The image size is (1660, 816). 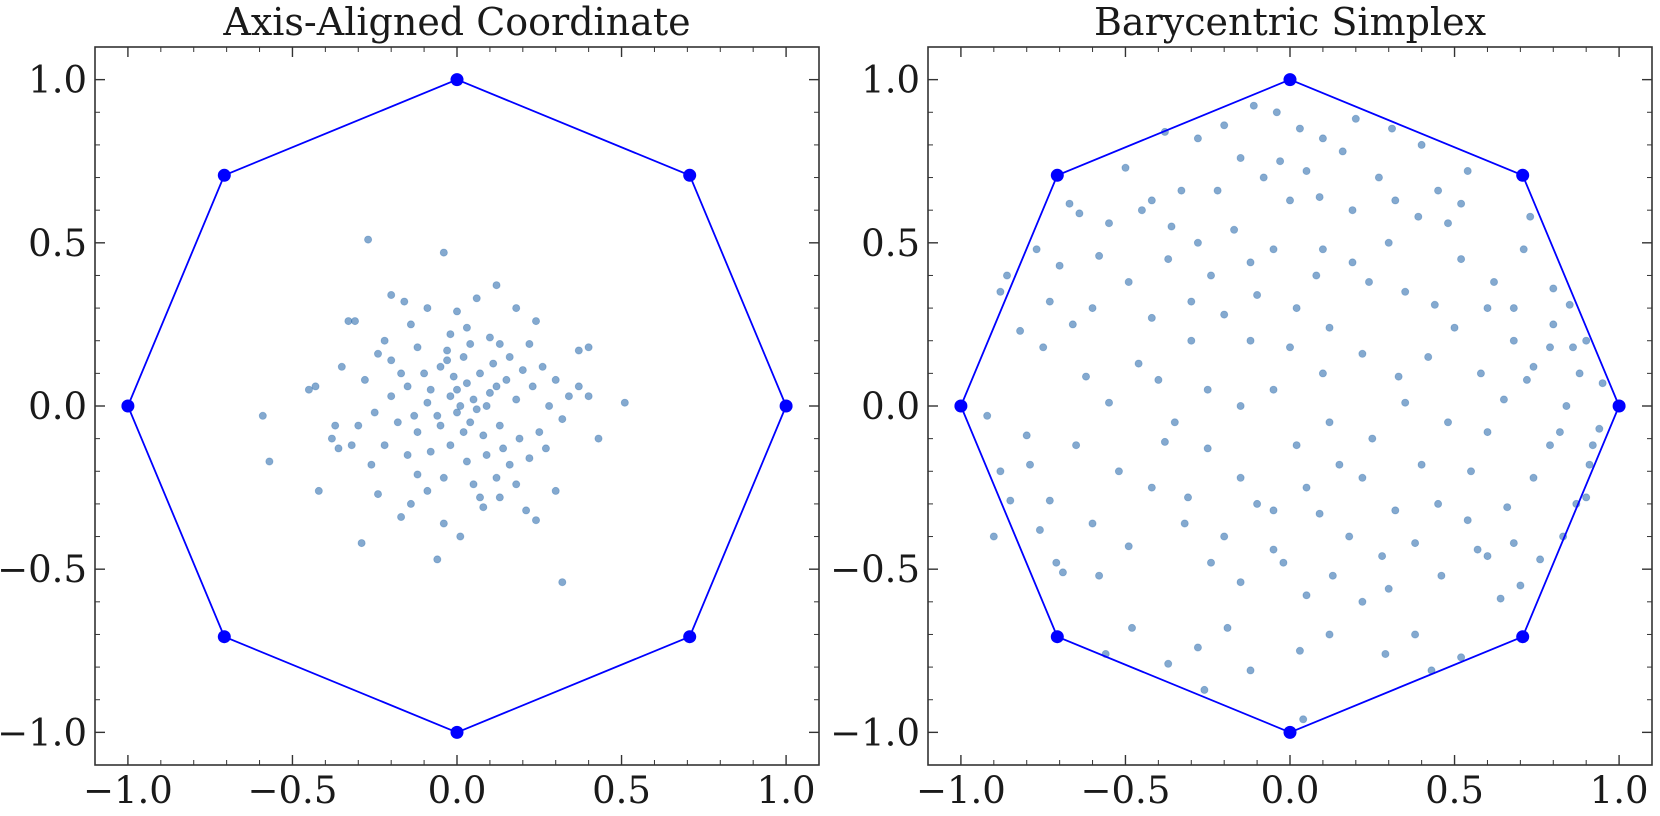 I want to click on subplot-title: Barycentric Simplex, so click(x=1290, y=22).